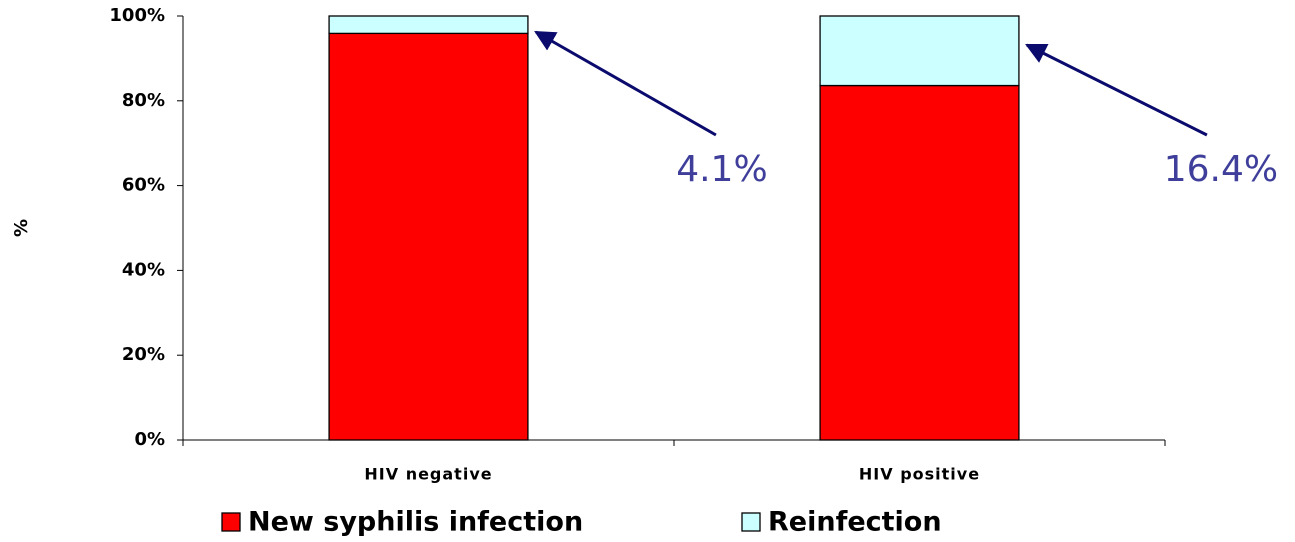 The image size is (1295, 542). What do you see at coordinates (143, 354) in the screenshot?
I see `y-tick-label: 20%` at bounding box center [143, 354].